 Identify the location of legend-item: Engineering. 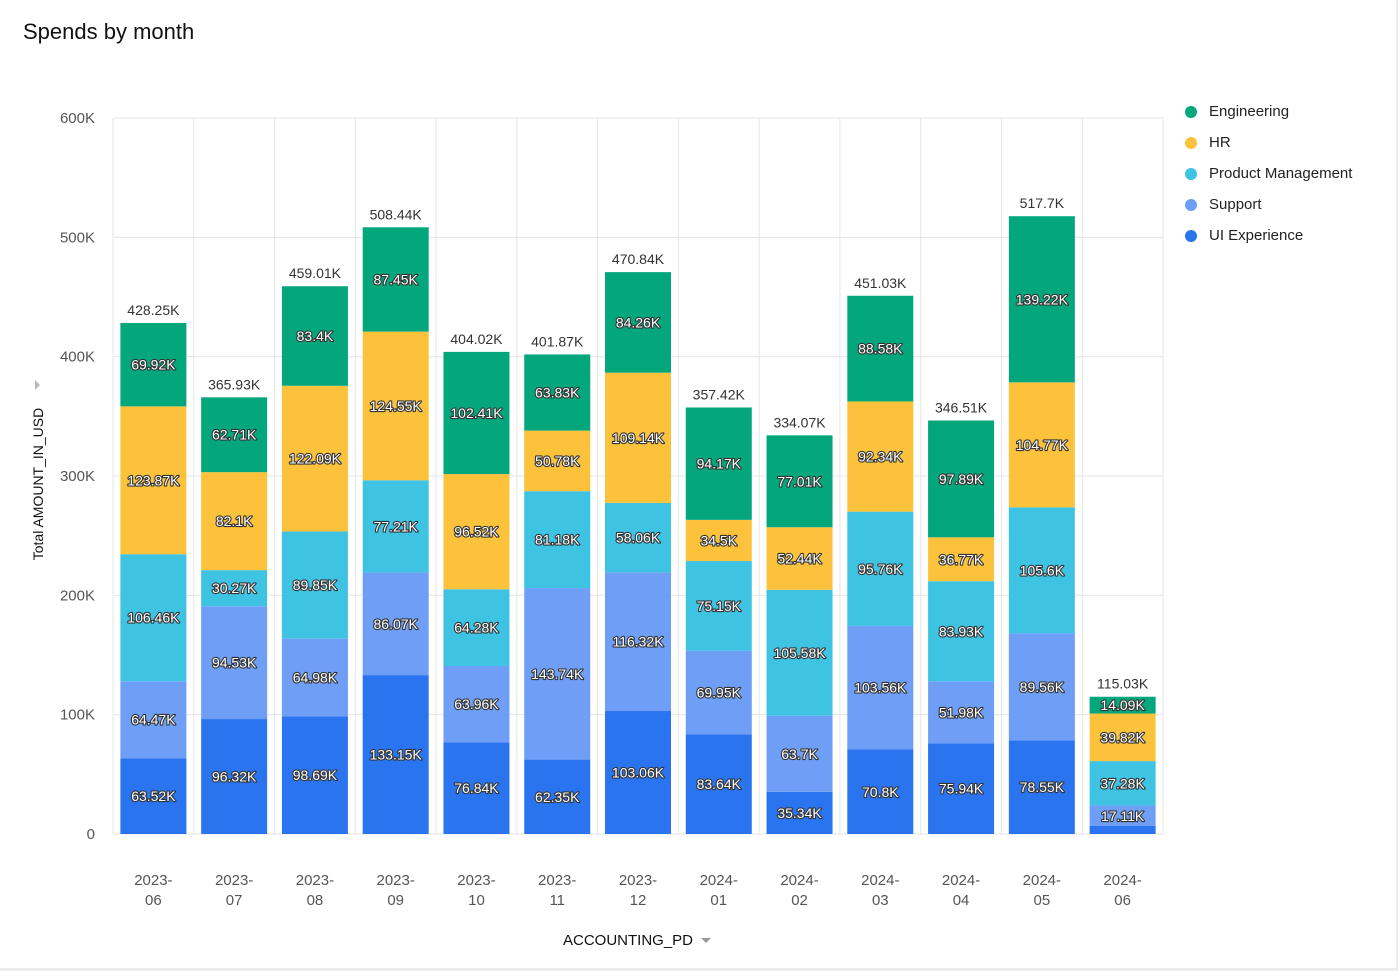
(1268, 111).